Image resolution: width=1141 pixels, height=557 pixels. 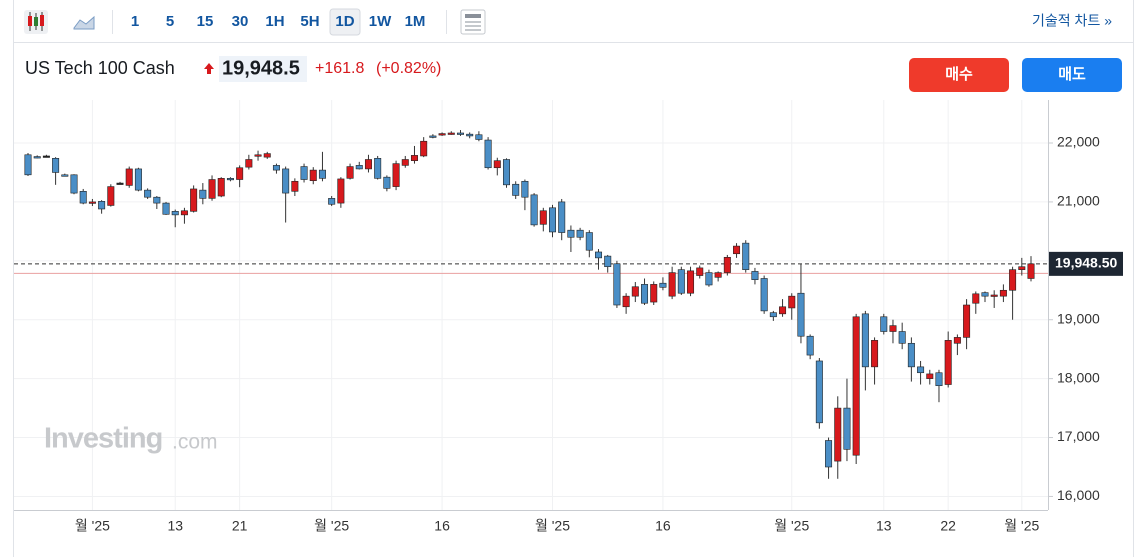 I want to click on buy-button, so click(x=959, y=75).